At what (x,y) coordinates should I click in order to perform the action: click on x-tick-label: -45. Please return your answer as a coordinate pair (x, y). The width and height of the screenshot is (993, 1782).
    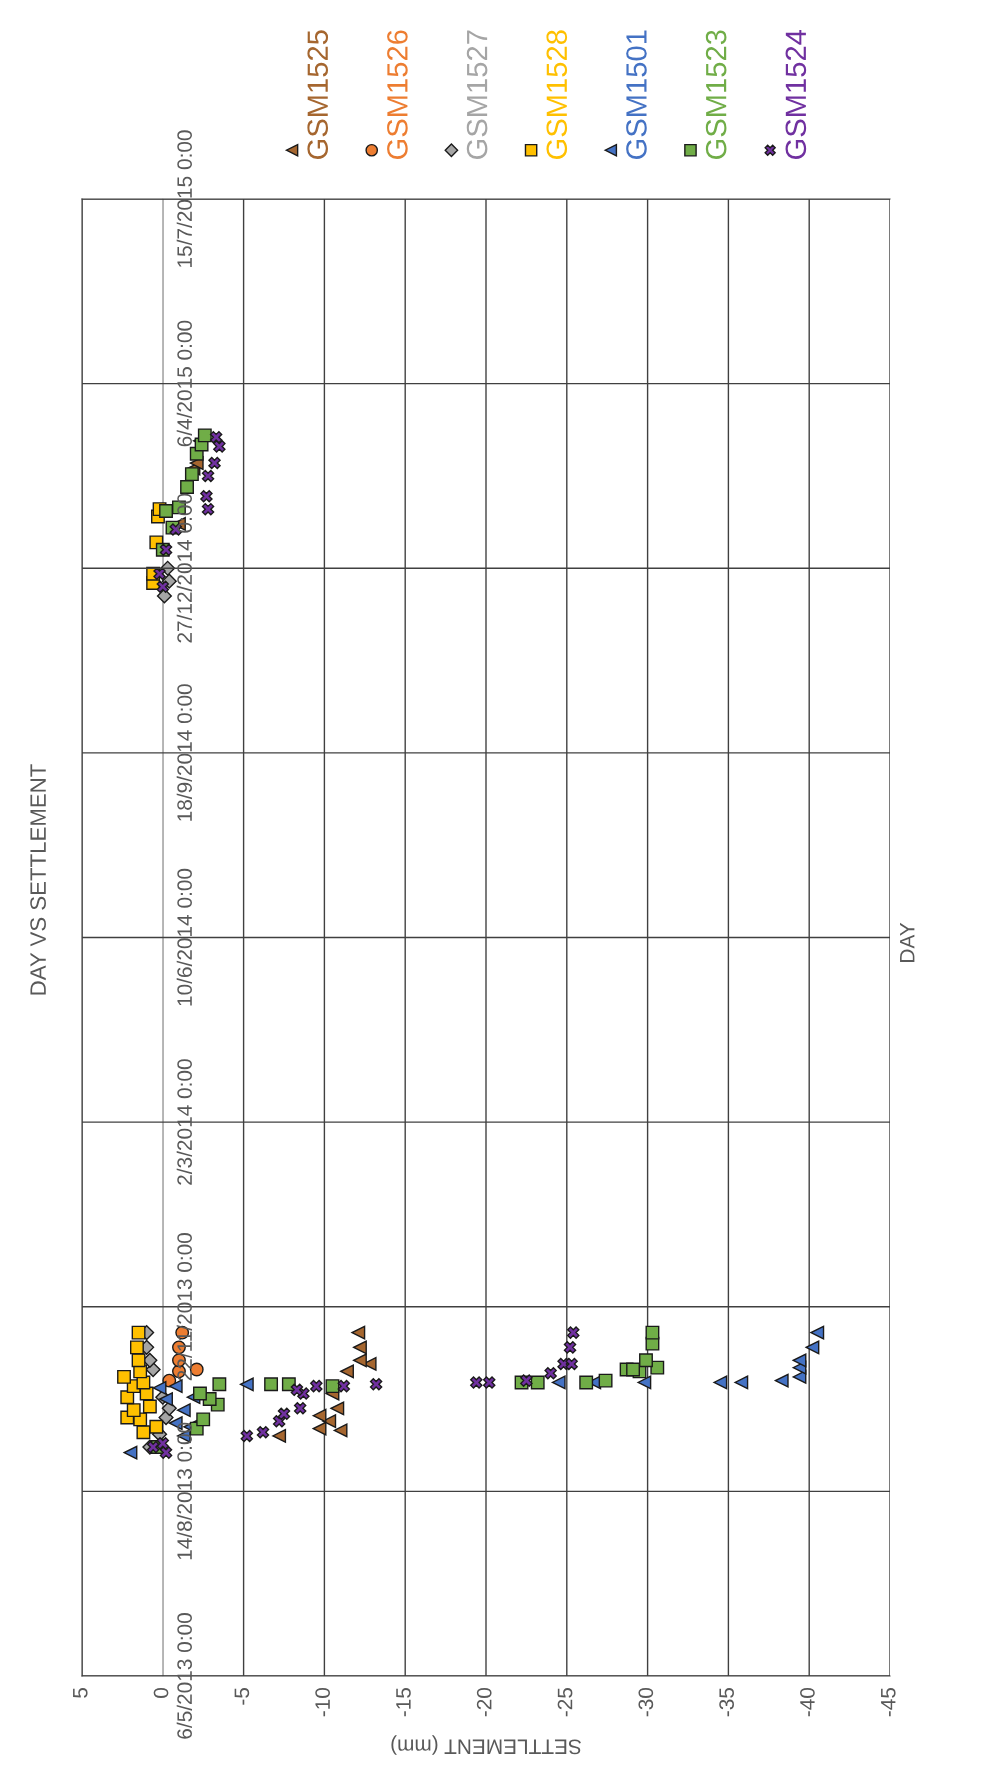
    Looking at the image, I should click on (888, 1702).